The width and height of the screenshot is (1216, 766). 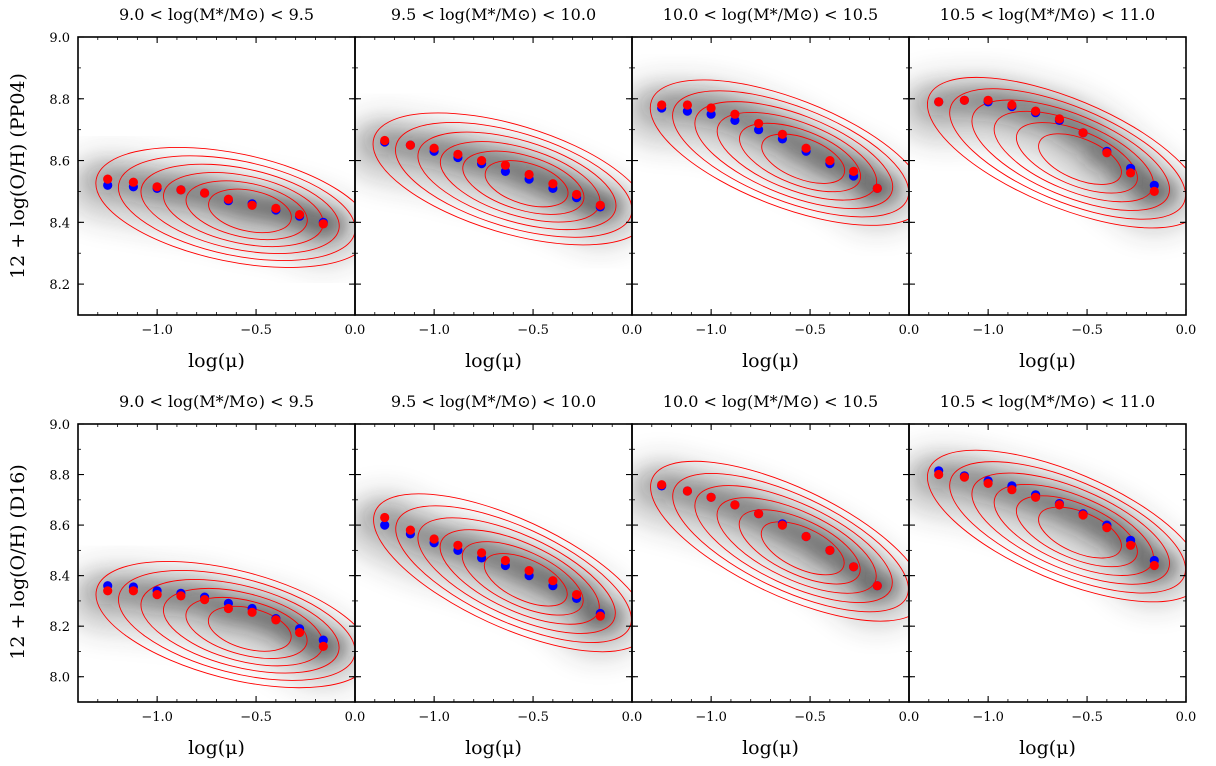 I want to click on x-axis-label-r2c2: log(μ), so click(x=493, y=748).